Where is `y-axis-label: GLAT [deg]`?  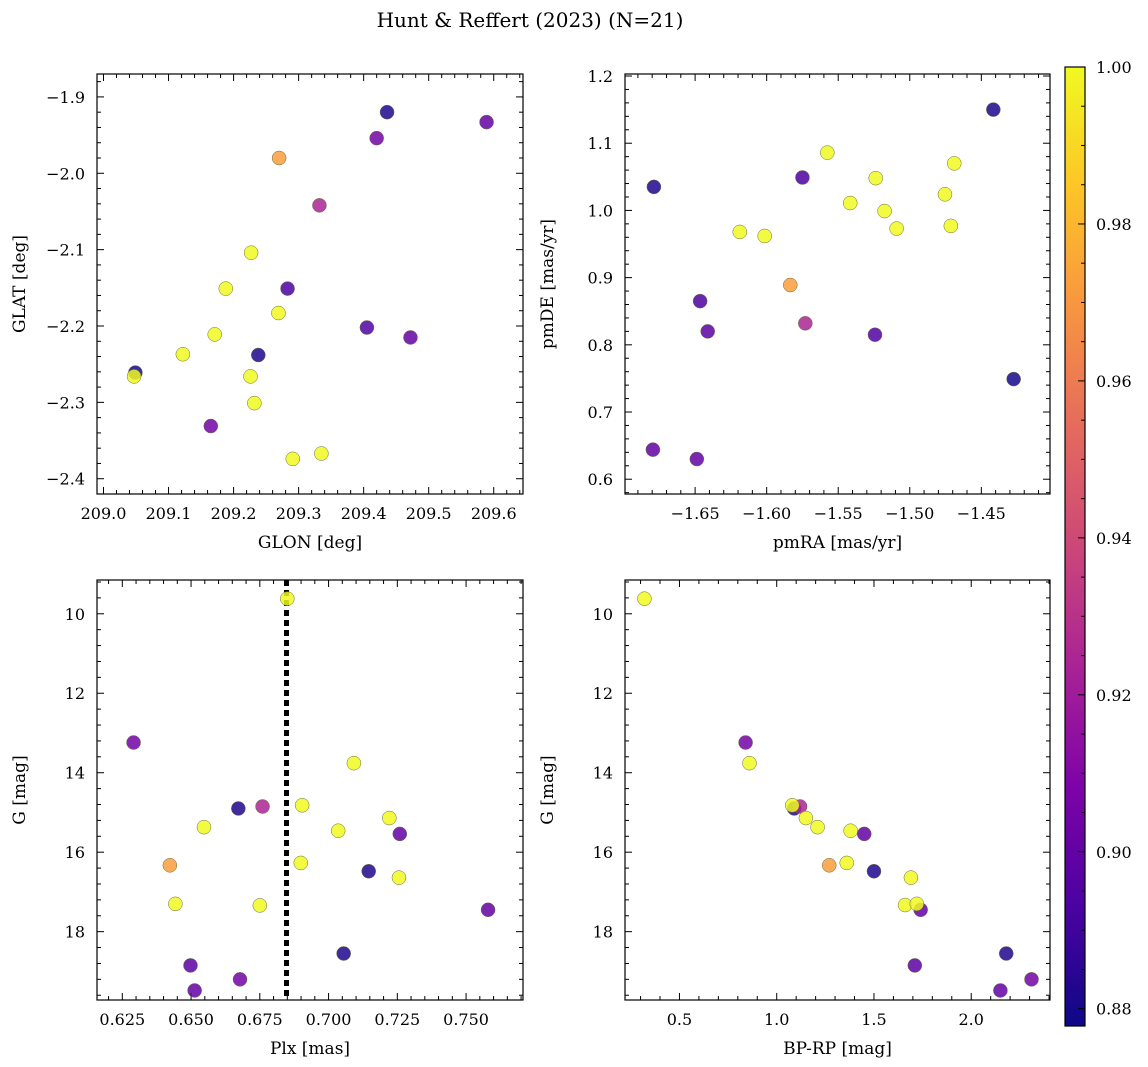 y-axis-label: GLAT [deg] is located at coordinates (20, 284).